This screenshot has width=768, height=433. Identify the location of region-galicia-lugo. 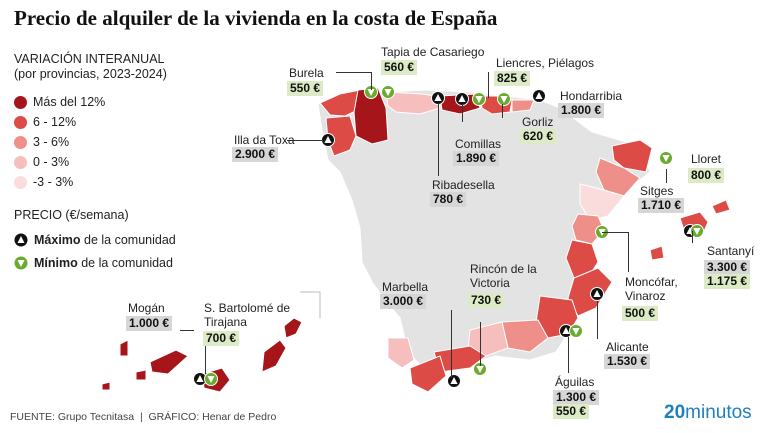
(371, 116).